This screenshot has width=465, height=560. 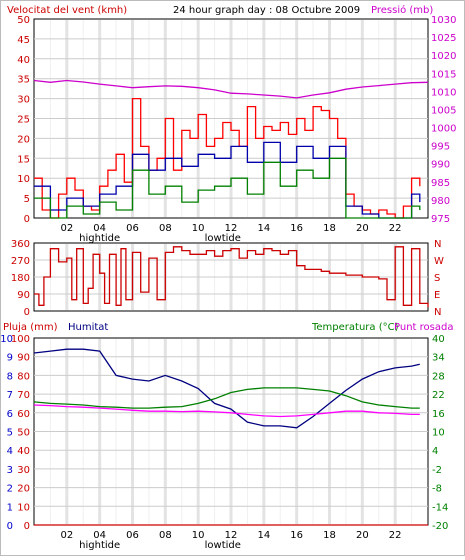 I want to click on direction-tick: 270, so click(x=20, y=261).